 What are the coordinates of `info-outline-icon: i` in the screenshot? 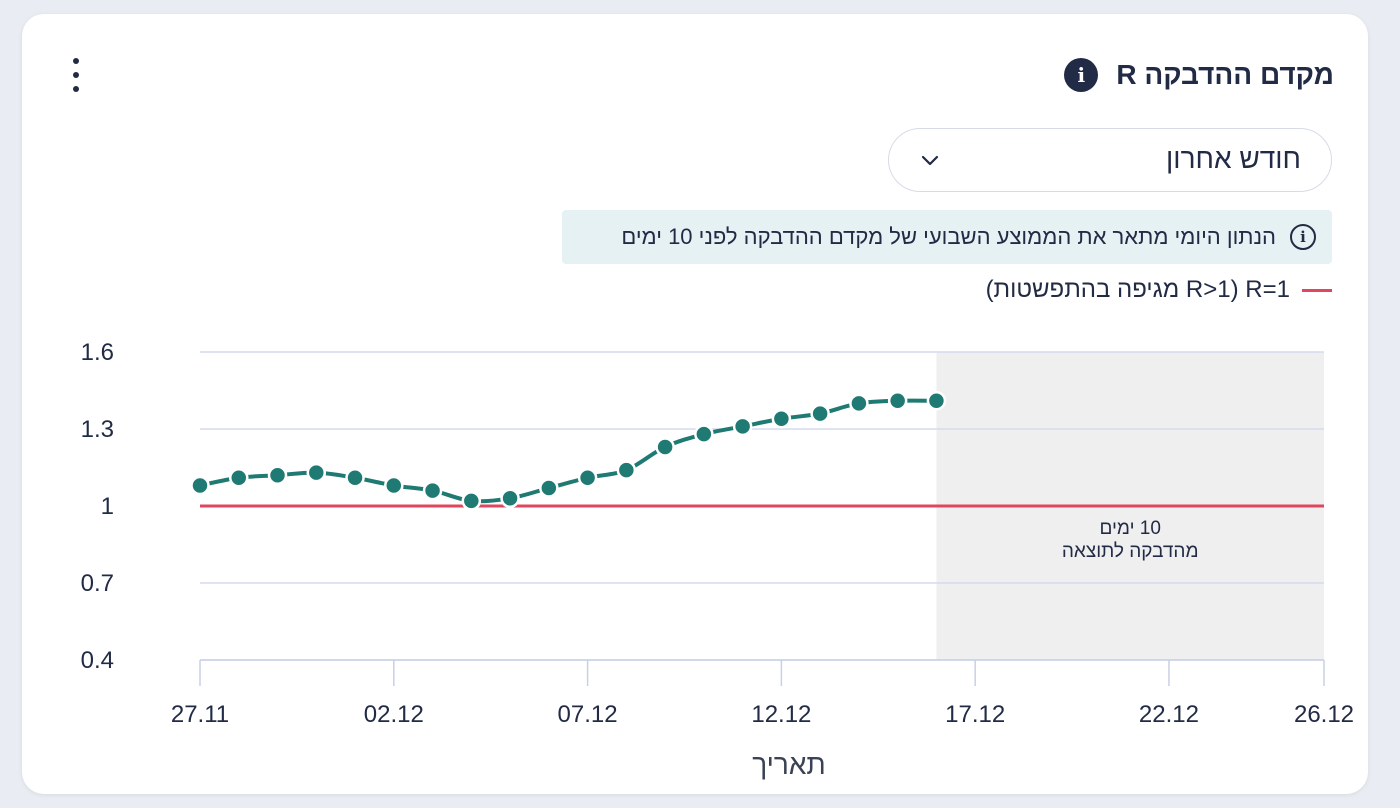 It's located at (1303, 237).